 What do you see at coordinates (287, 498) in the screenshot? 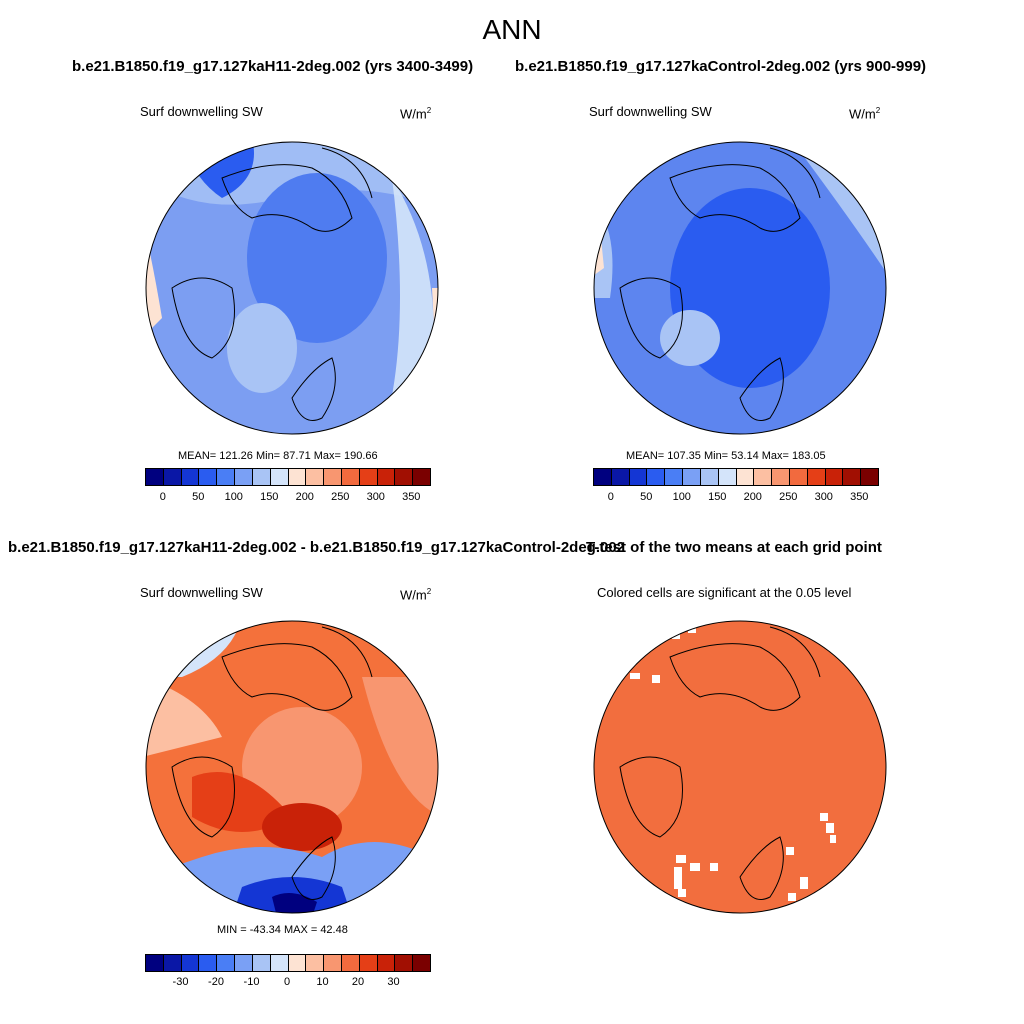
I see `test-colorbar-ticks: 0 50 100 150 200 250 300 350` at bounding box center [287, 498].